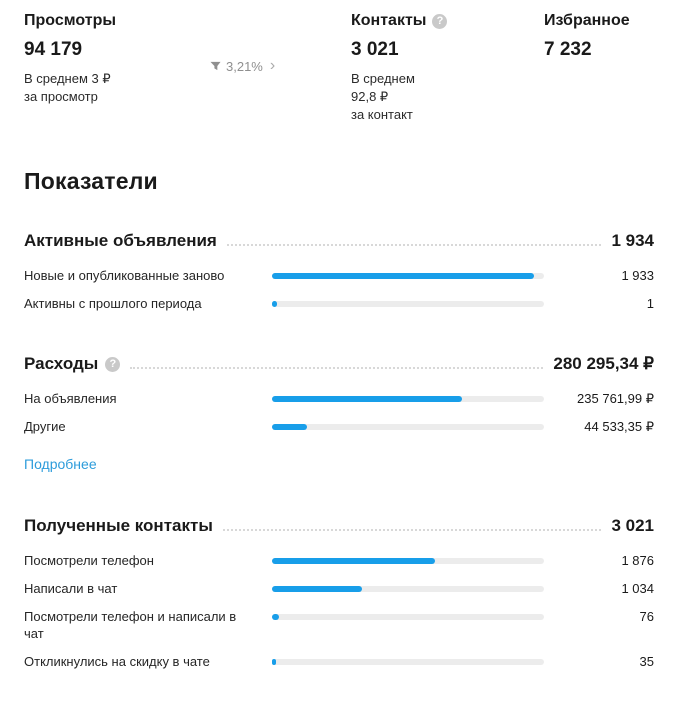 Image resolution: width=678 pixels, height=705 pixels. What do you see at coordinates (615, 398) in the screenshot?
I see `metric-value: 235 761,99 ₽` at bounding box center [615, 398].